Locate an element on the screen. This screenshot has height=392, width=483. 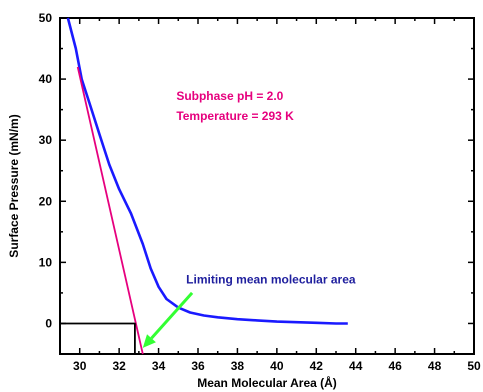
x-tick-label: 32 is located at coordinates (119, 366).